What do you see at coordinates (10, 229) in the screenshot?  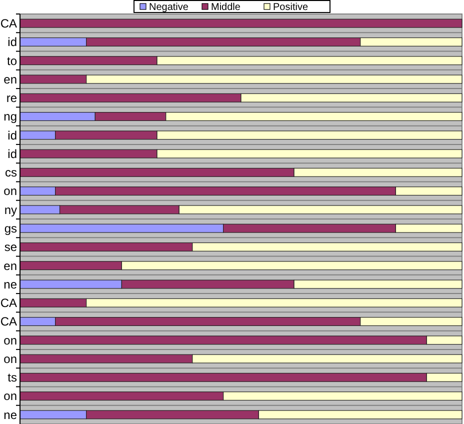 I see `y-tick-label: gs` at bounding box center [10, 229].